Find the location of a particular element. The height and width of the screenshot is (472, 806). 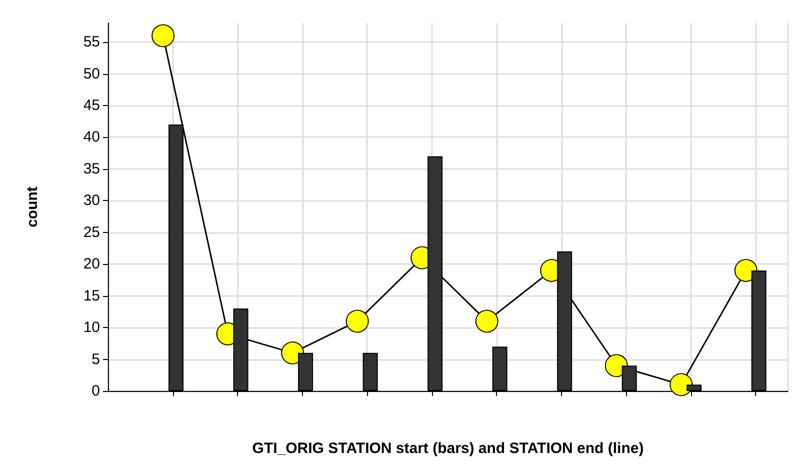

y-tick-label: 45 is located at coordinates (91, 105).